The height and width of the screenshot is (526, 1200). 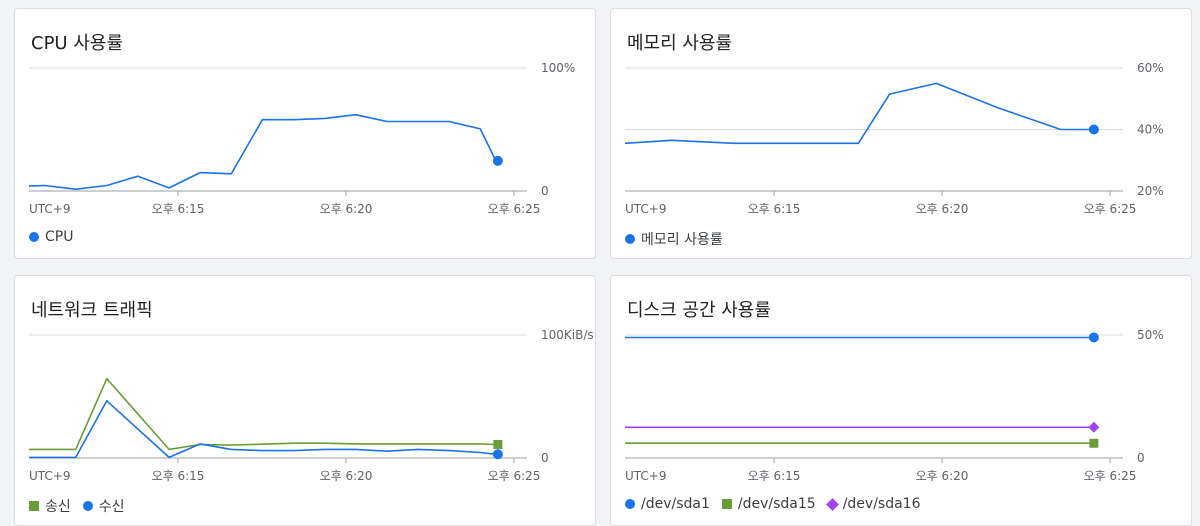 I want to click on network-x-tick-label: 오후 6:25, so click(x=514, y=476).